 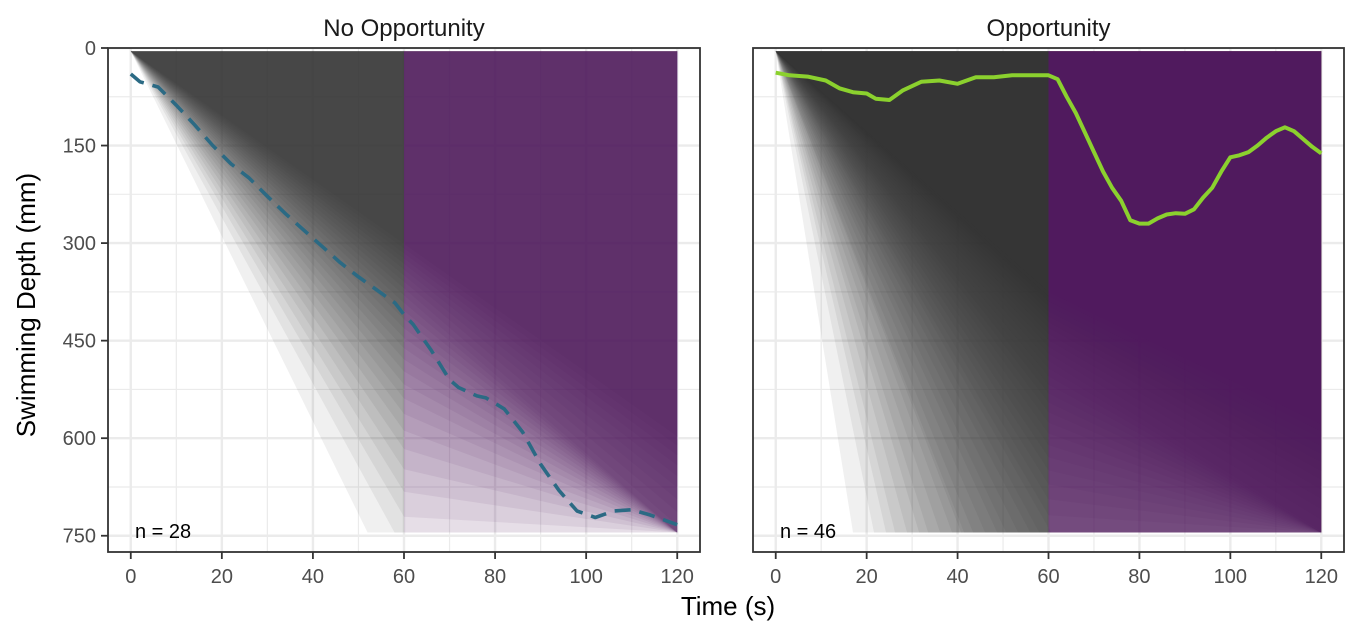 What do you see at coordinates (163, 532) in the screenshot?
I see `sample-size-label: n = 28` at bounding box center [163, 532].